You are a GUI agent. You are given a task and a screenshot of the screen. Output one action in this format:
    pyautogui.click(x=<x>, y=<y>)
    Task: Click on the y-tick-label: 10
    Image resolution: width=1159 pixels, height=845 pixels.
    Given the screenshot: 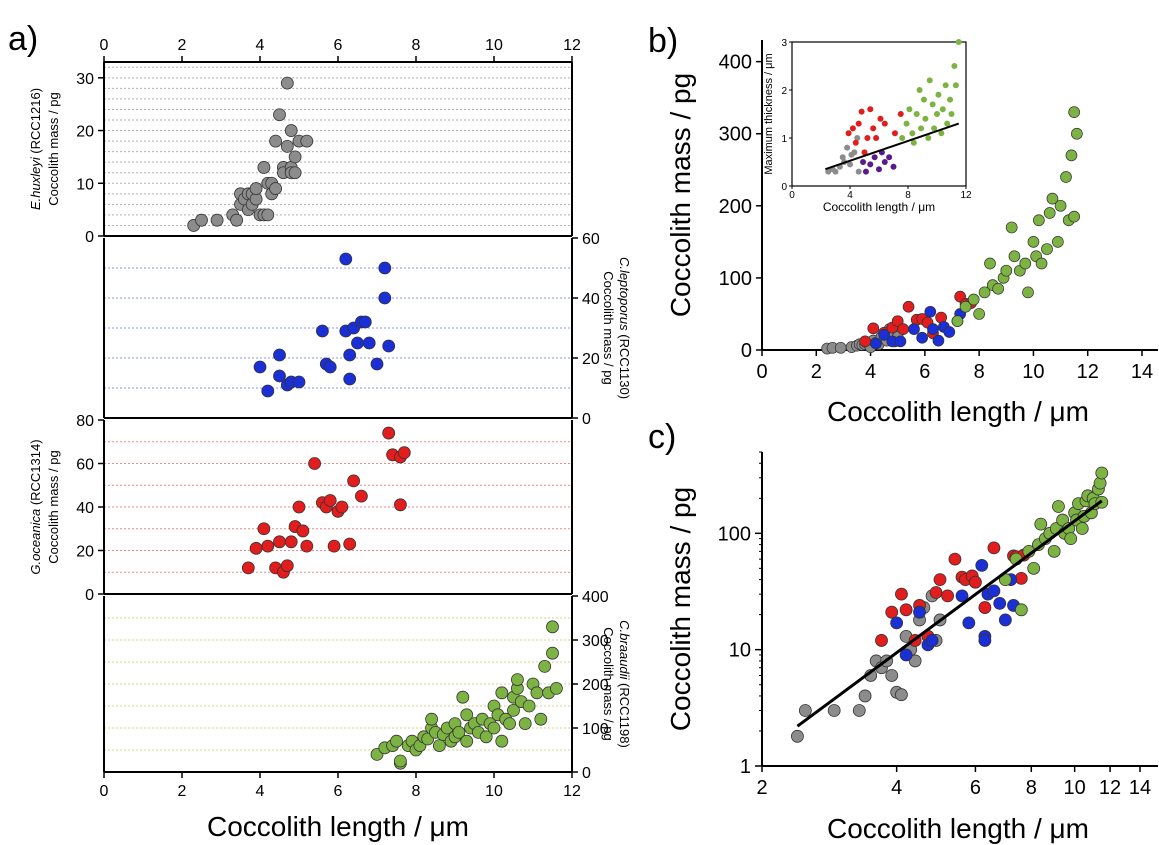 What is the action you would take?
    pyautogui.click(x=740, y=651)
    